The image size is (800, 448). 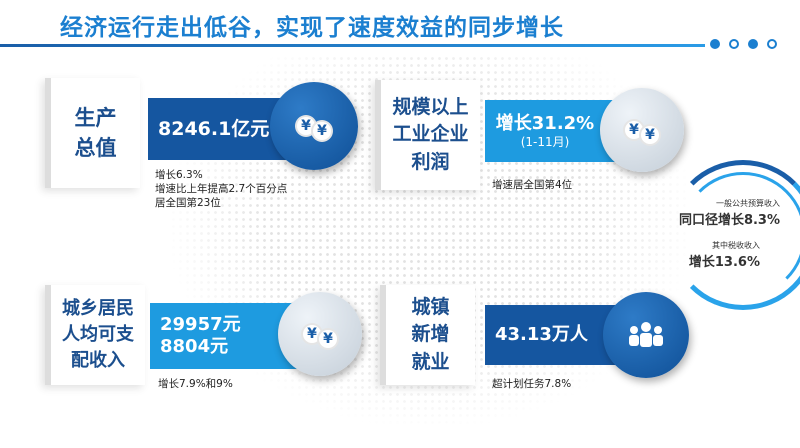 I want to click on note-line: 增速居全国第4位, so click(x=532, y=185).